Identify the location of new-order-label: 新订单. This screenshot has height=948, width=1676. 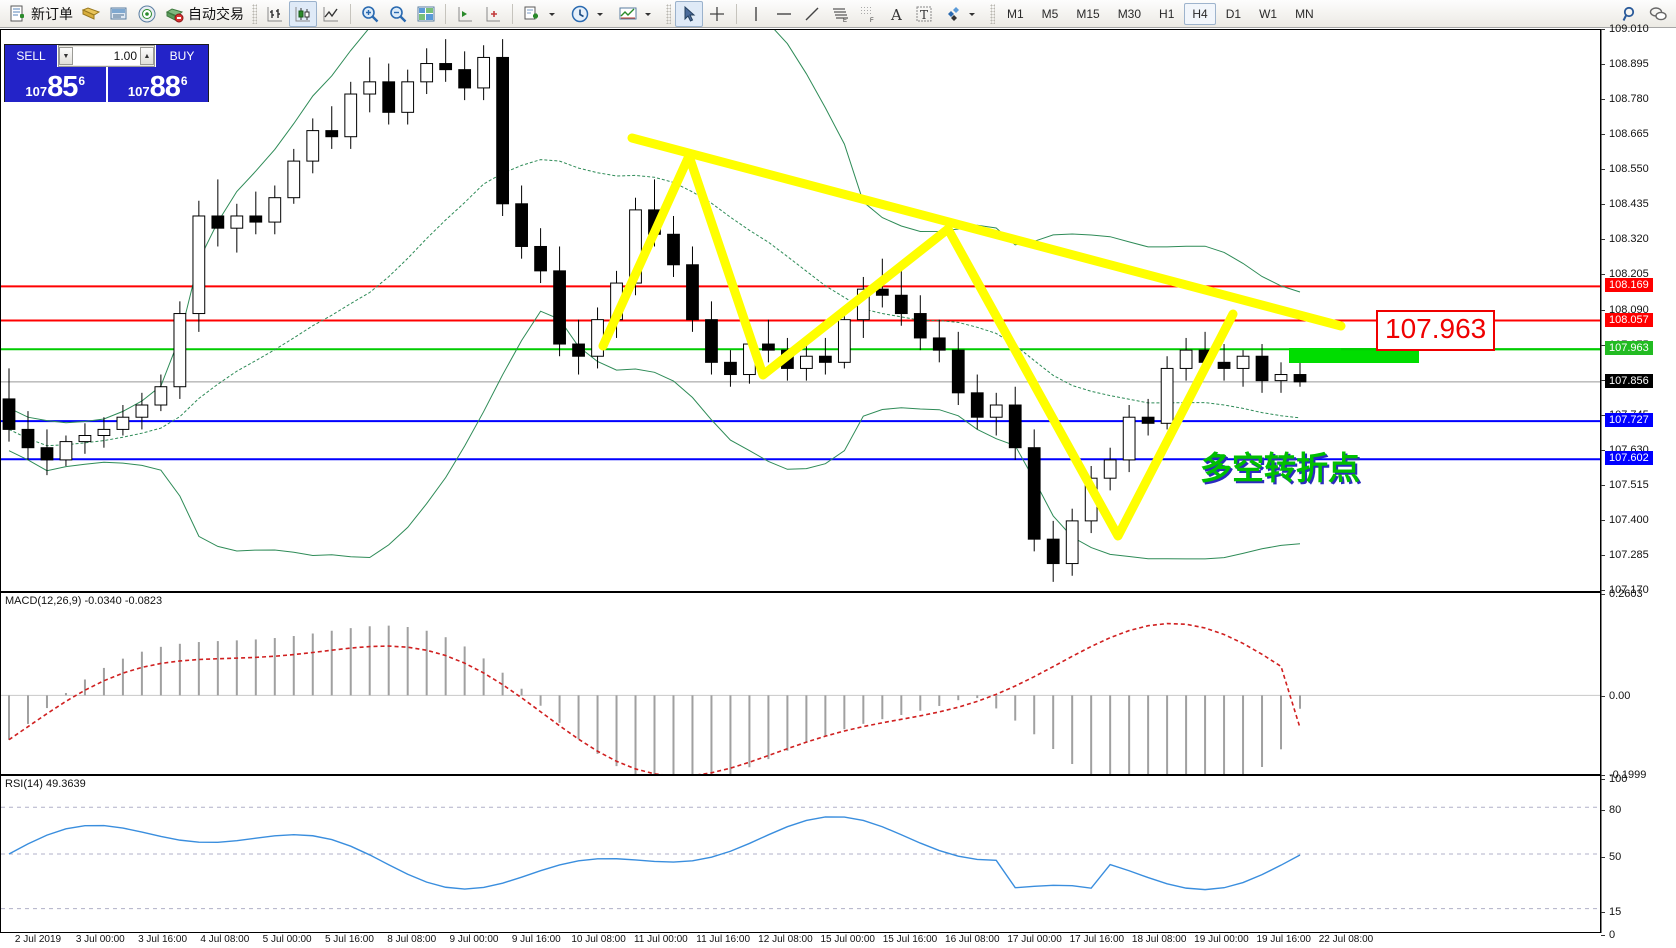
(52, 14).